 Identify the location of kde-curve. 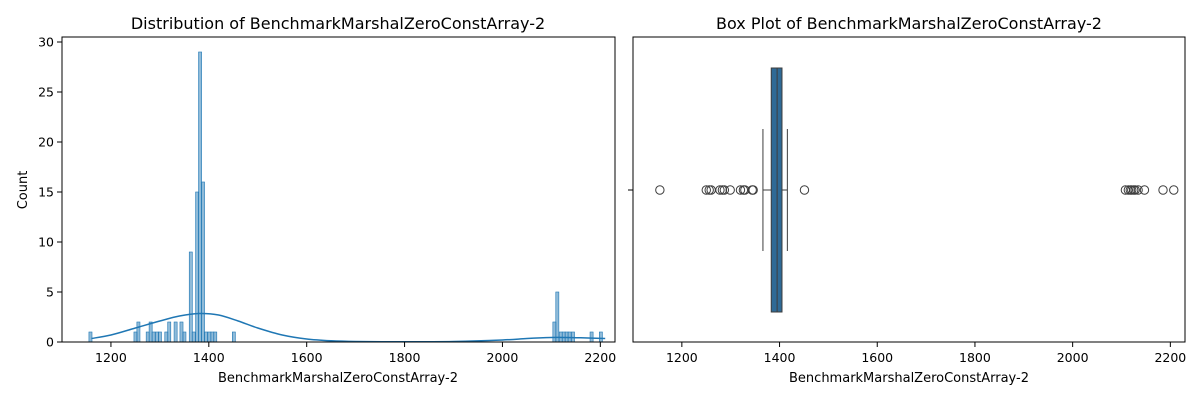
(348, 327).